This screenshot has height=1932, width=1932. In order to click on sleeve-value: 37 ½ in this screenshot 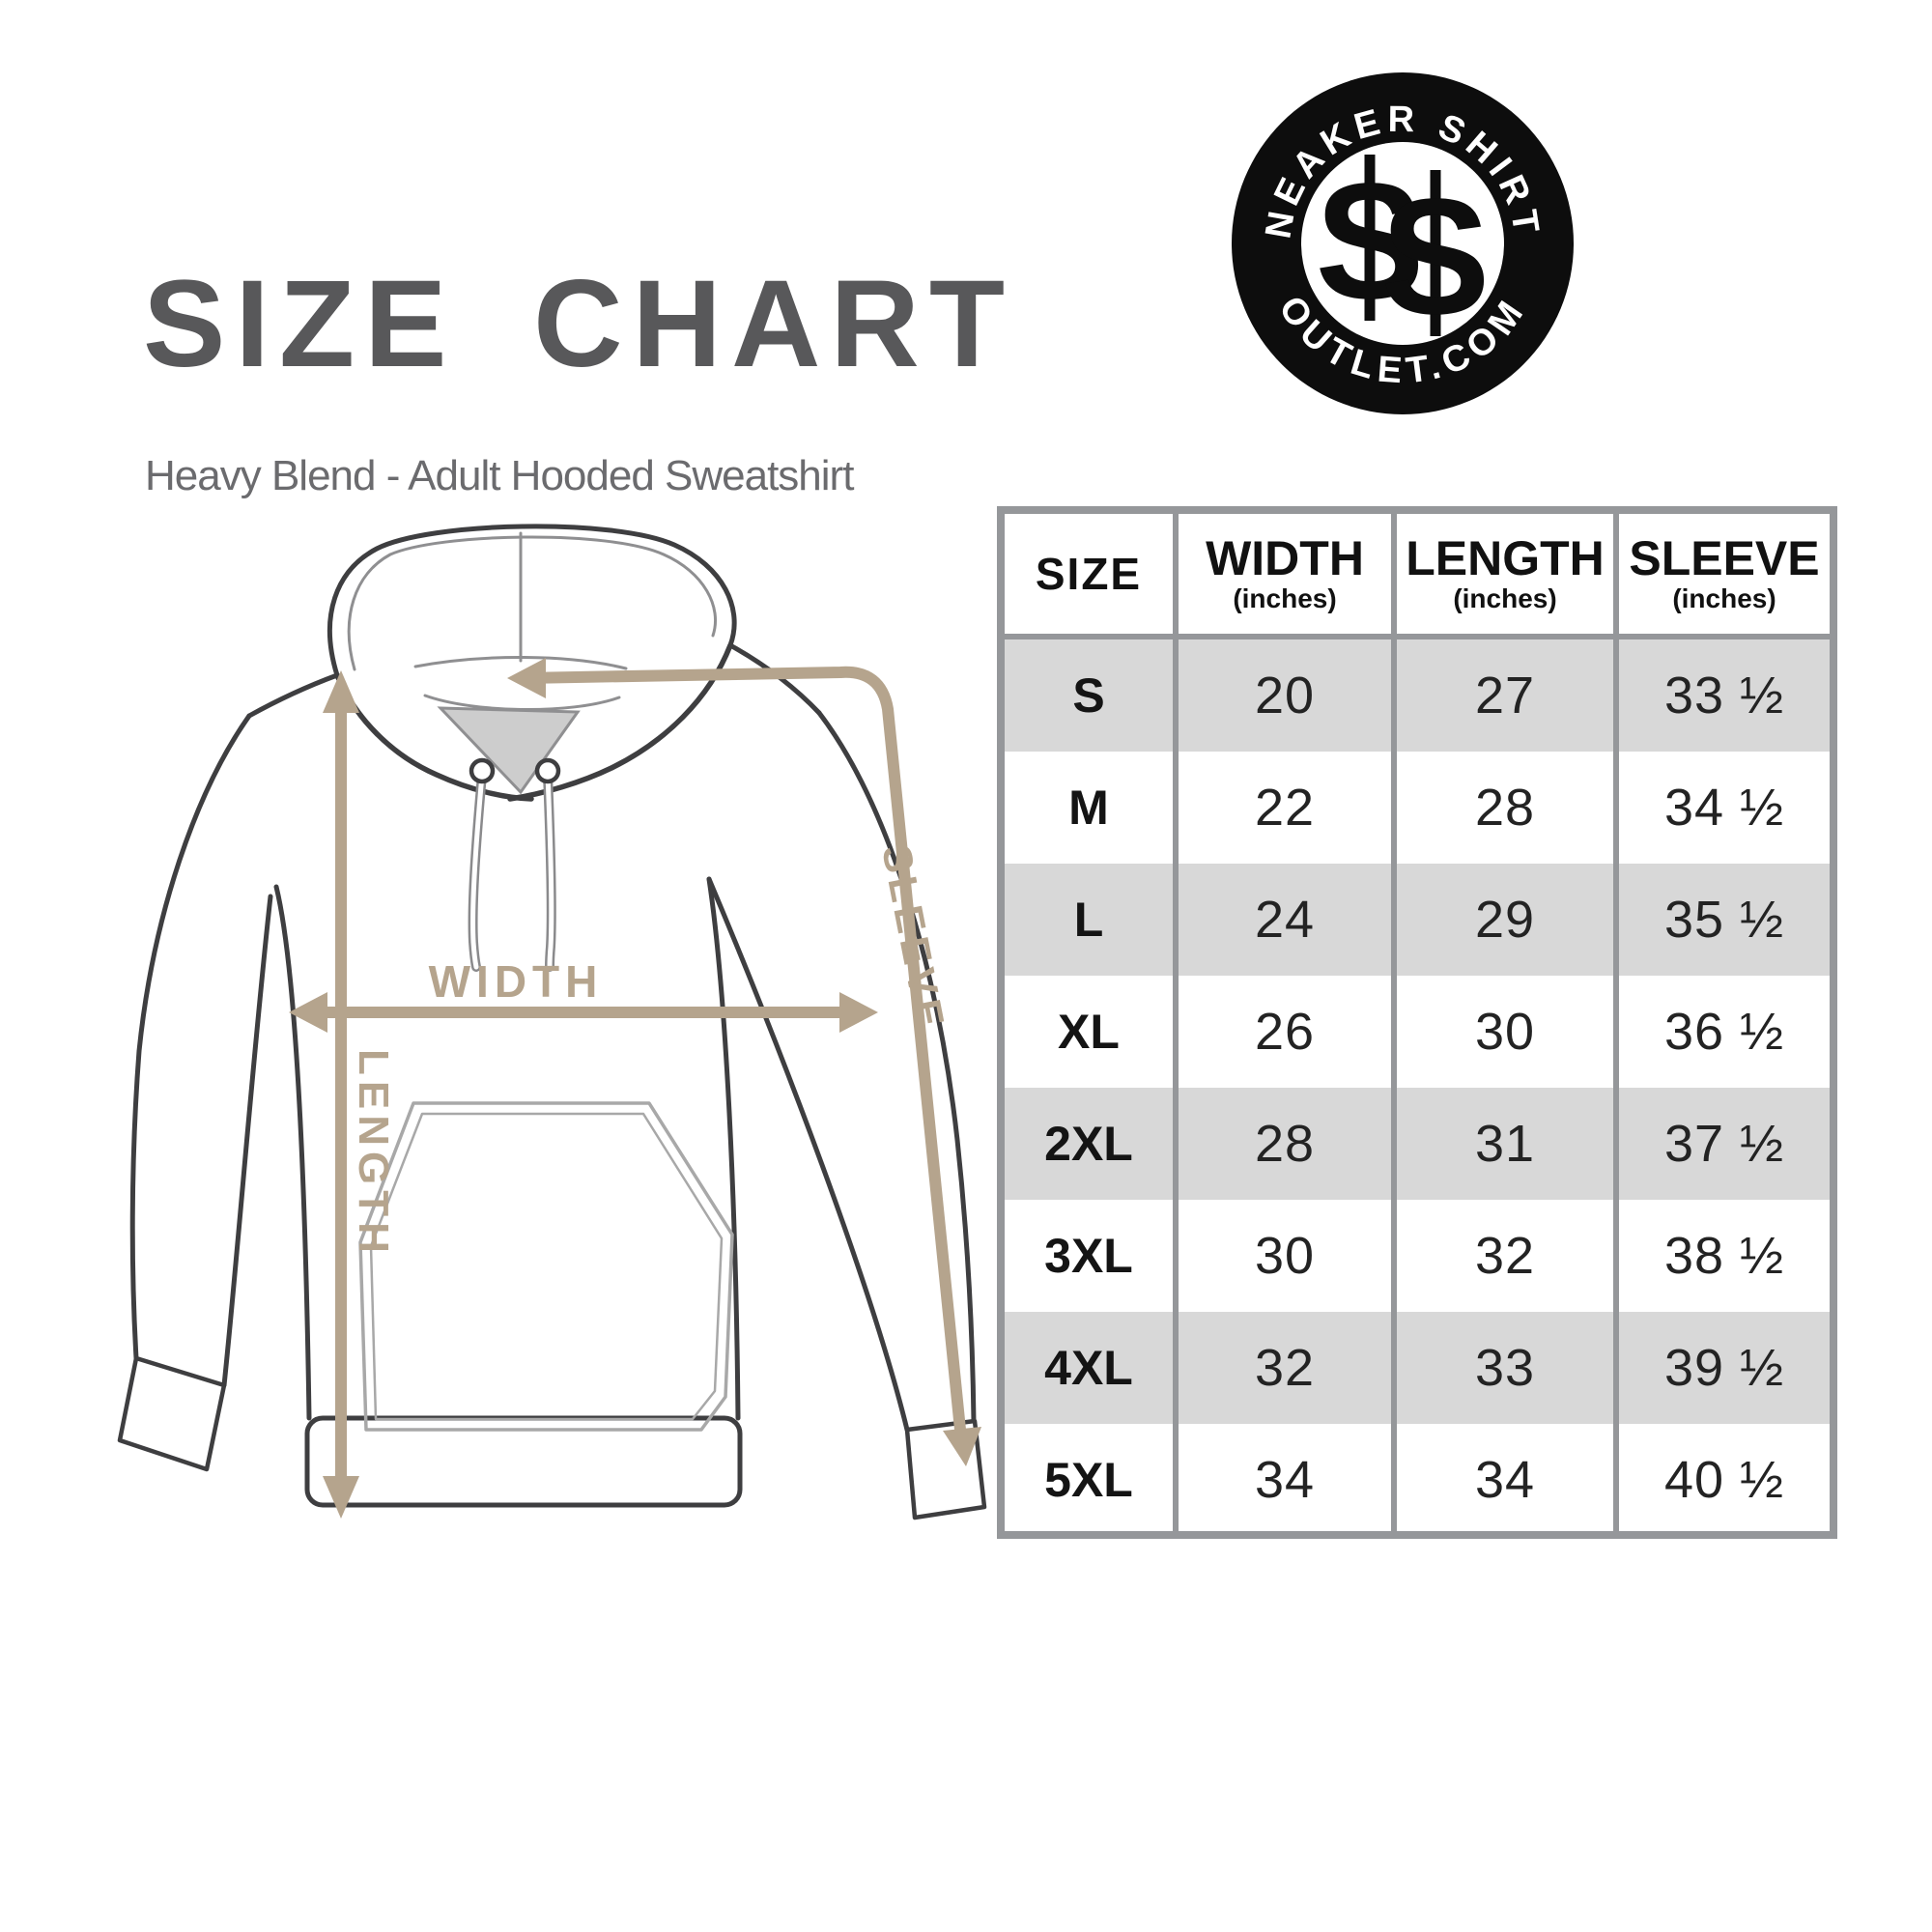, I will do `click(1724, 1144)`.